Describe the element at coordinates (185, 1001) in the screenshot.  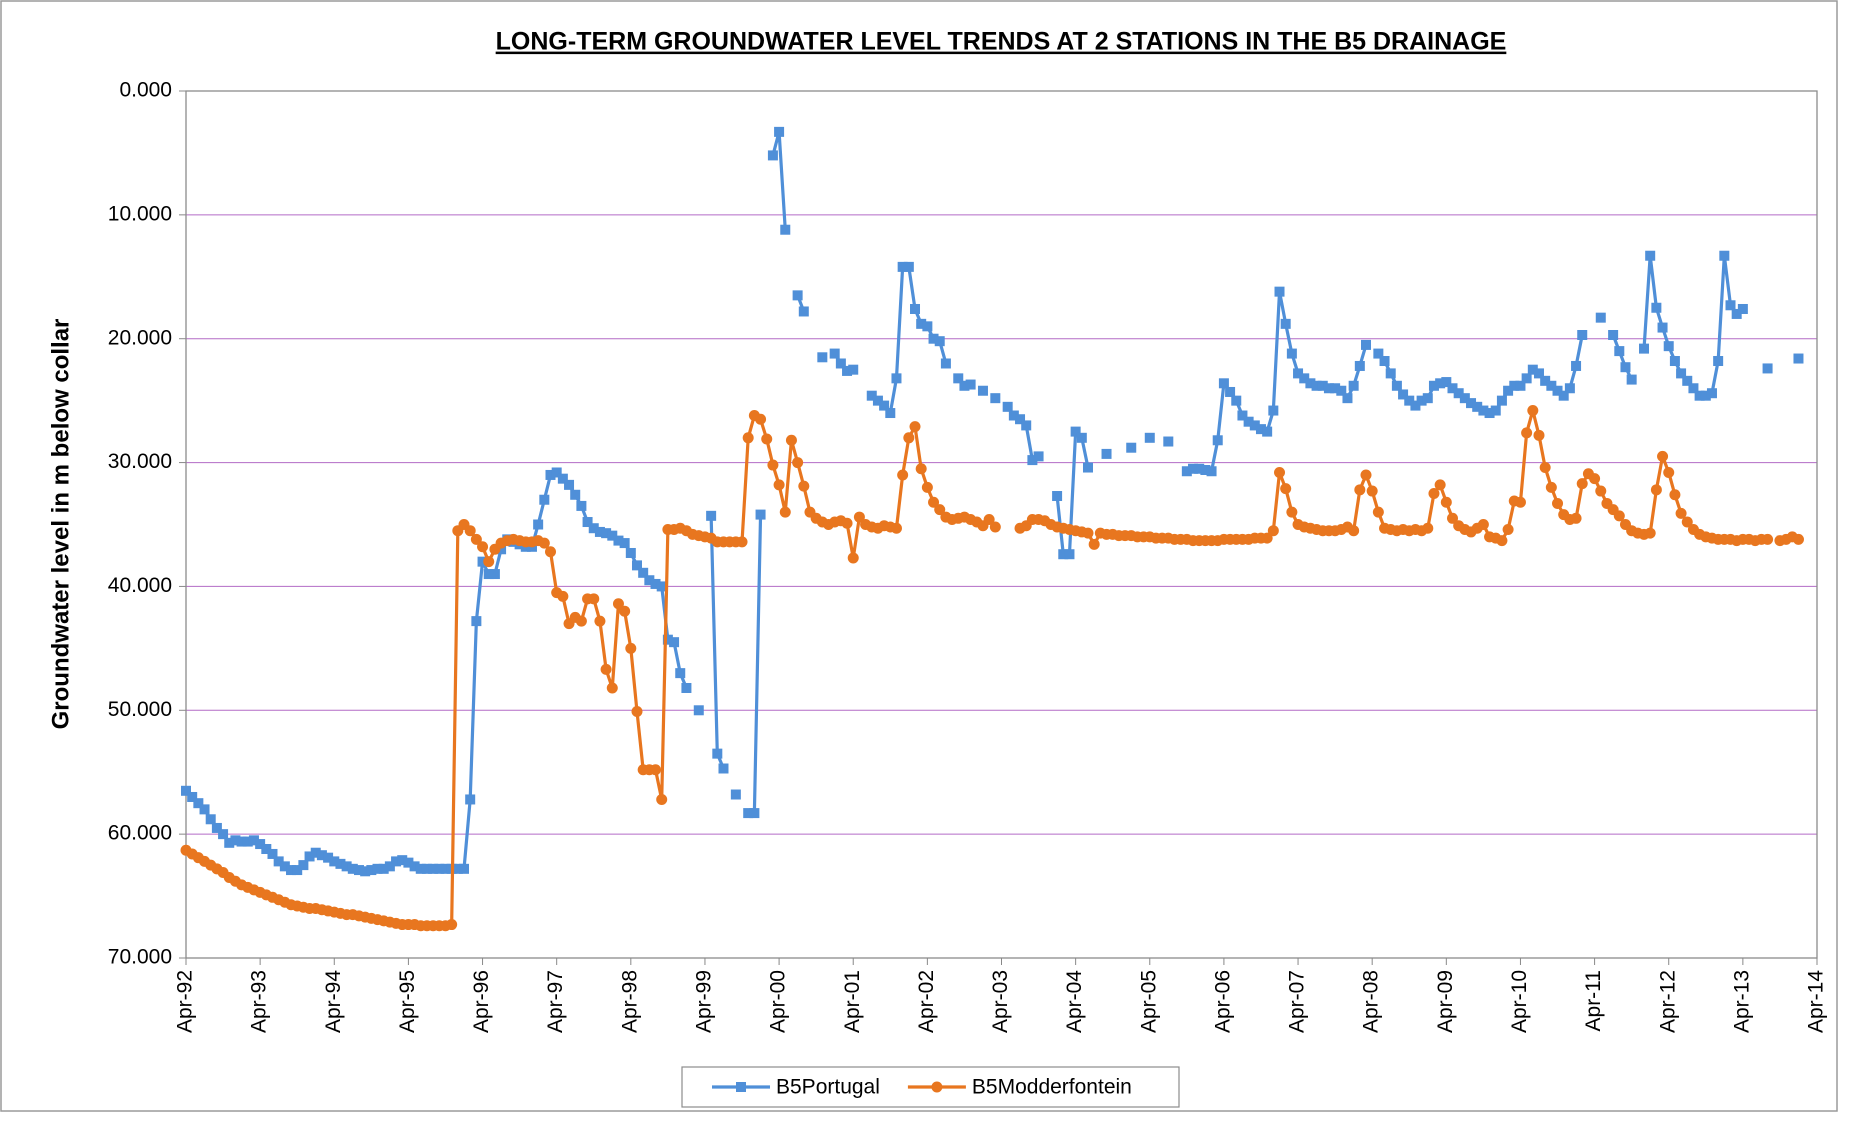
I see `x-tick-label: Apr-92` at that location.